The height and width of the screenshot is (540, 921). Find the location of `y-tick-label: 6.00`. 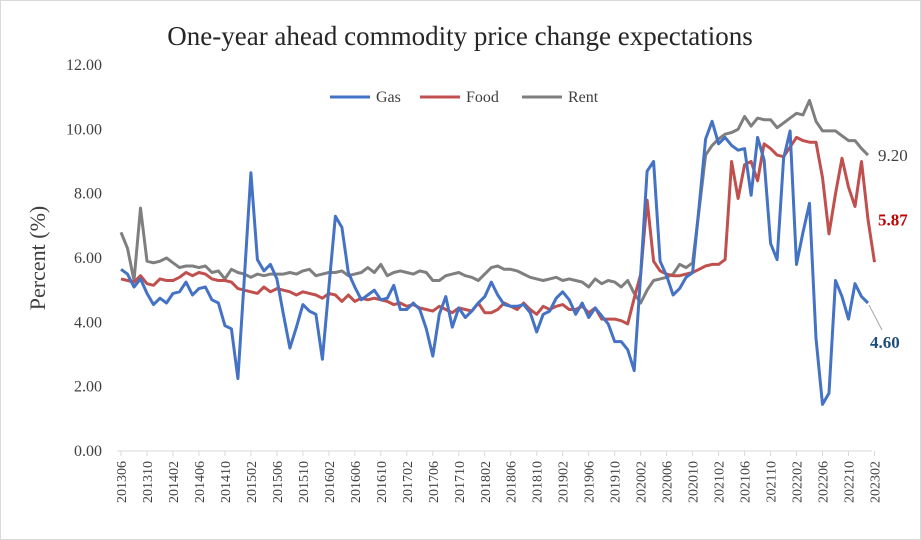

y-tick-label: 6.00 is located at coordinates (88, 258).